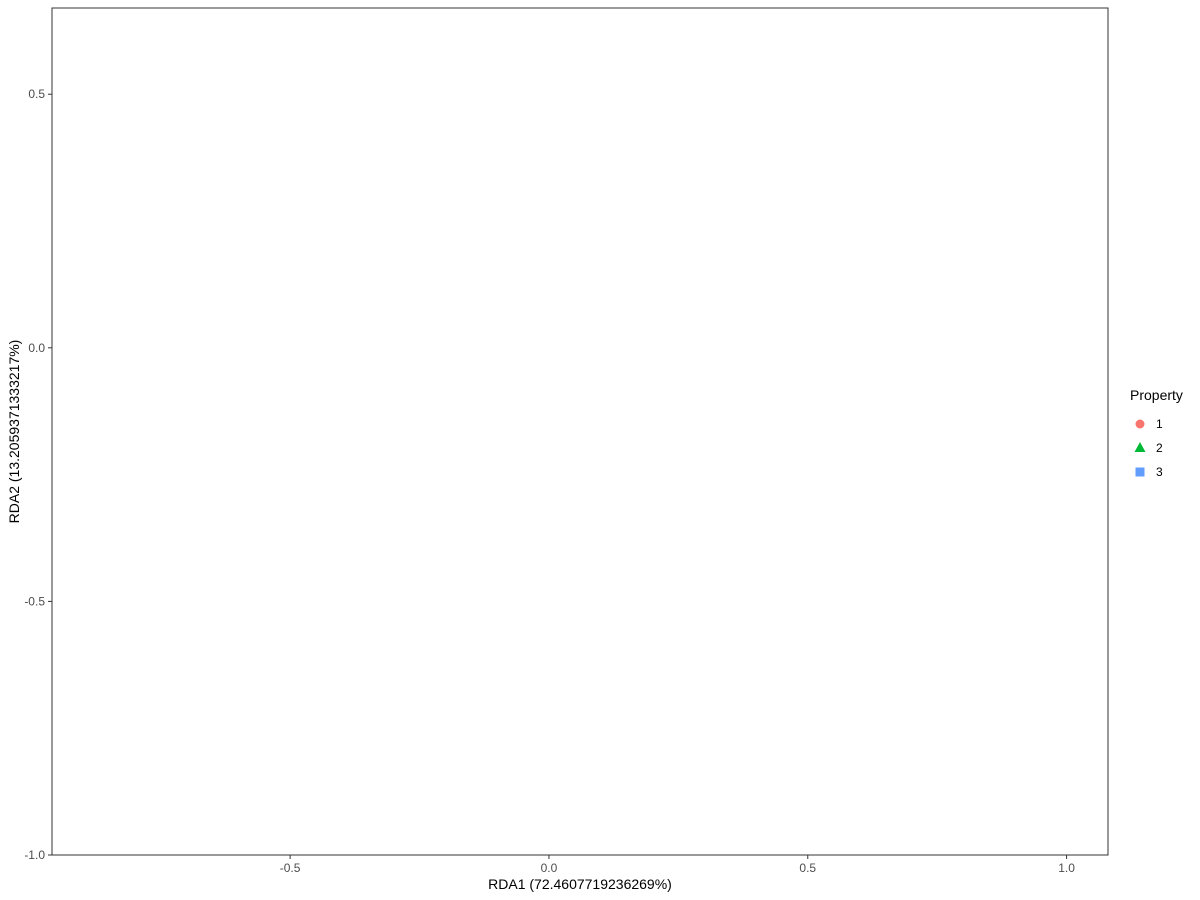  I want to click on x-axis-title: RDA1 (72.4607719236269%), so click(580, 884).